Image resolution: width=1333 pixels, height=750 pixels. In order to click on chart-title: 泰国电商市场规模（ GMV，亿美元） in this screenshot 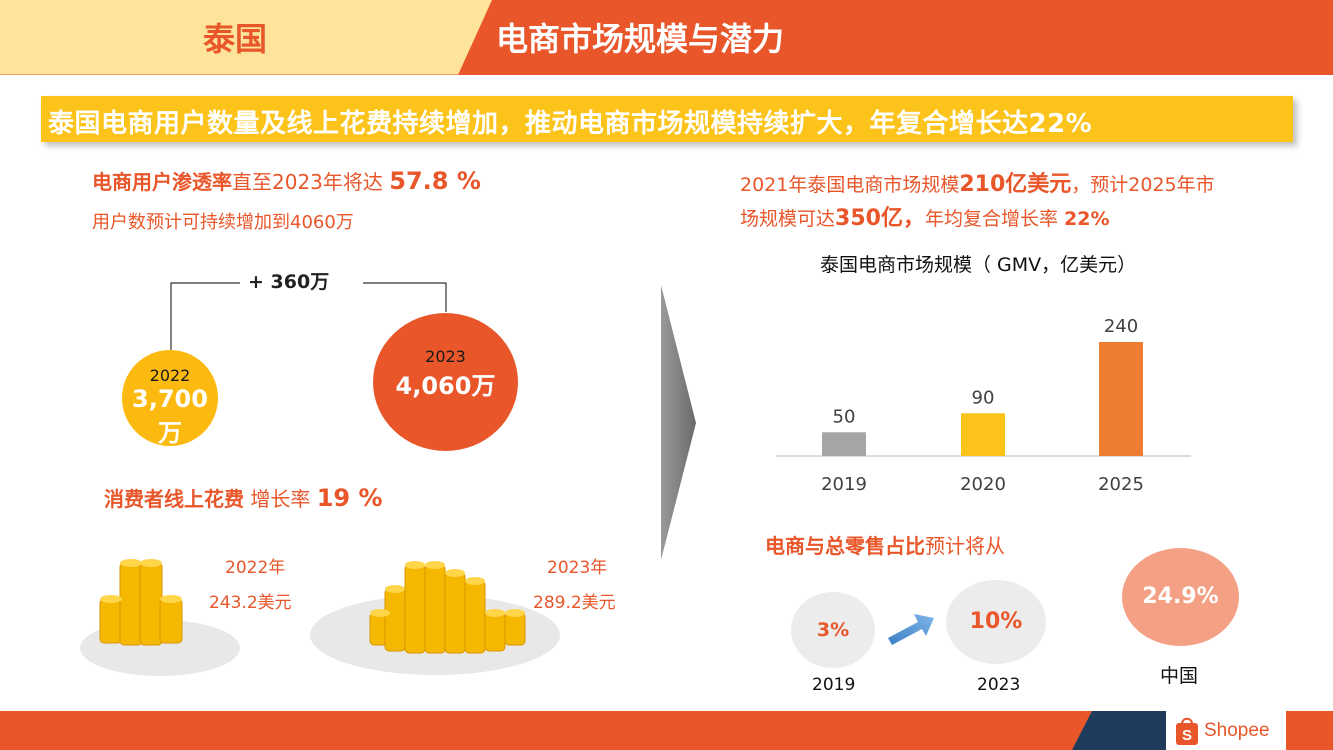, I will do `click(978, 265)`.